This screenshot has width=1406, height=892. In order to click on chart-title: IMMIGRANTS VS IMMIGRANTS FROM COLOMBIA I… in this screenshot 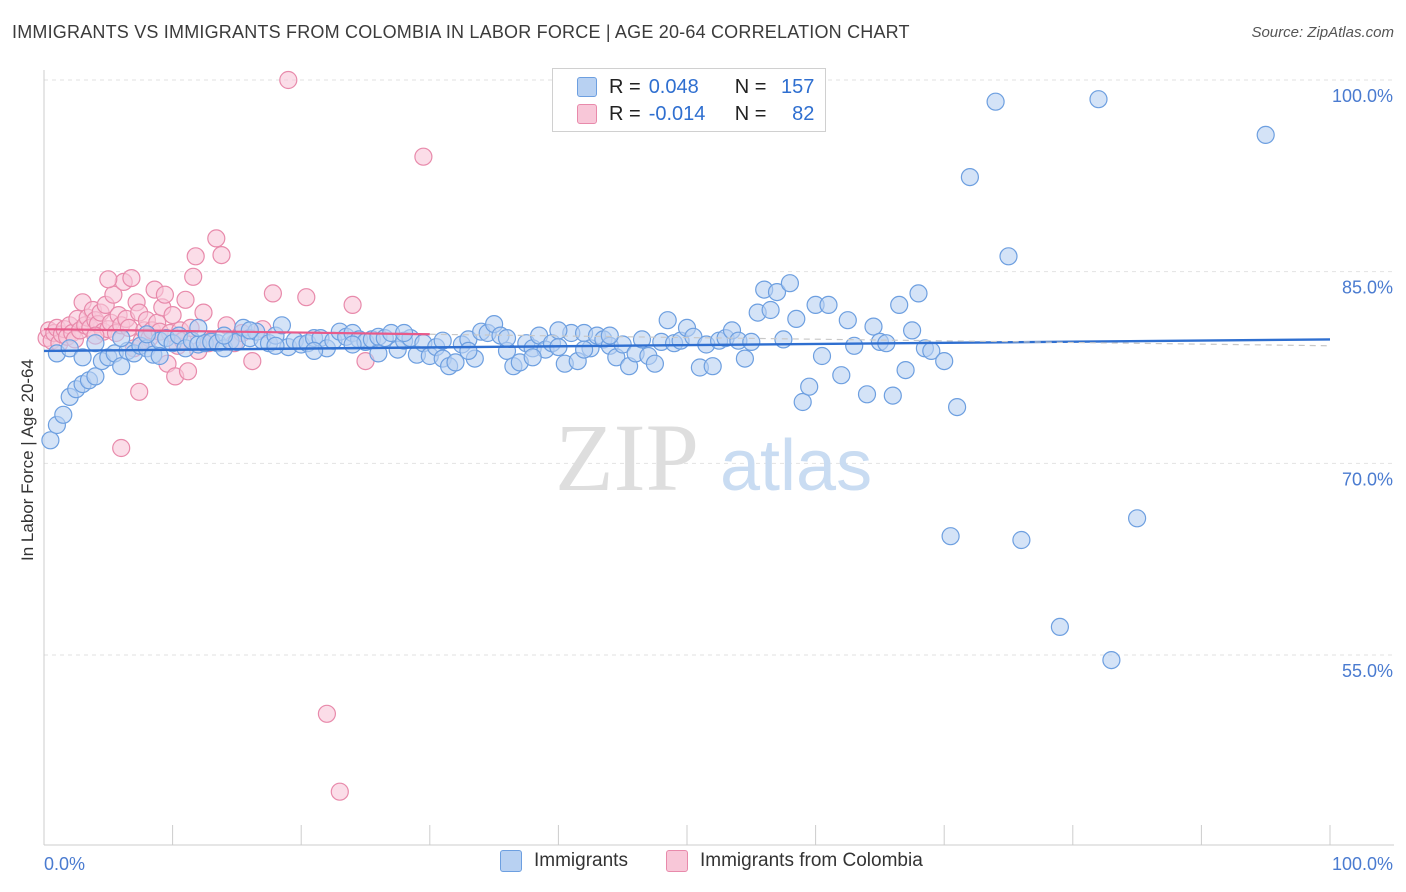, I will do `click(461, 32)`.